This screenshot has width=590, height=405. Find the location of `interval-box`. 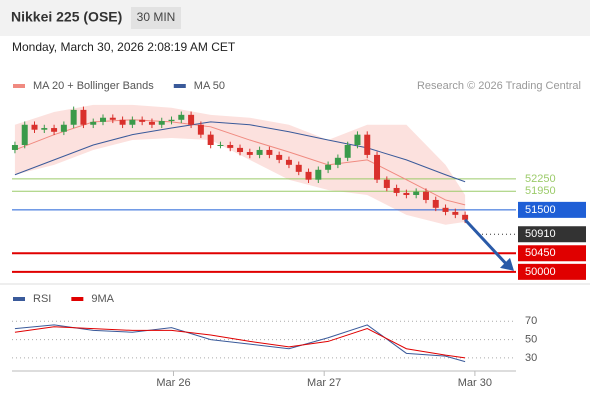

interval-box is located at coordinates (156, 18).